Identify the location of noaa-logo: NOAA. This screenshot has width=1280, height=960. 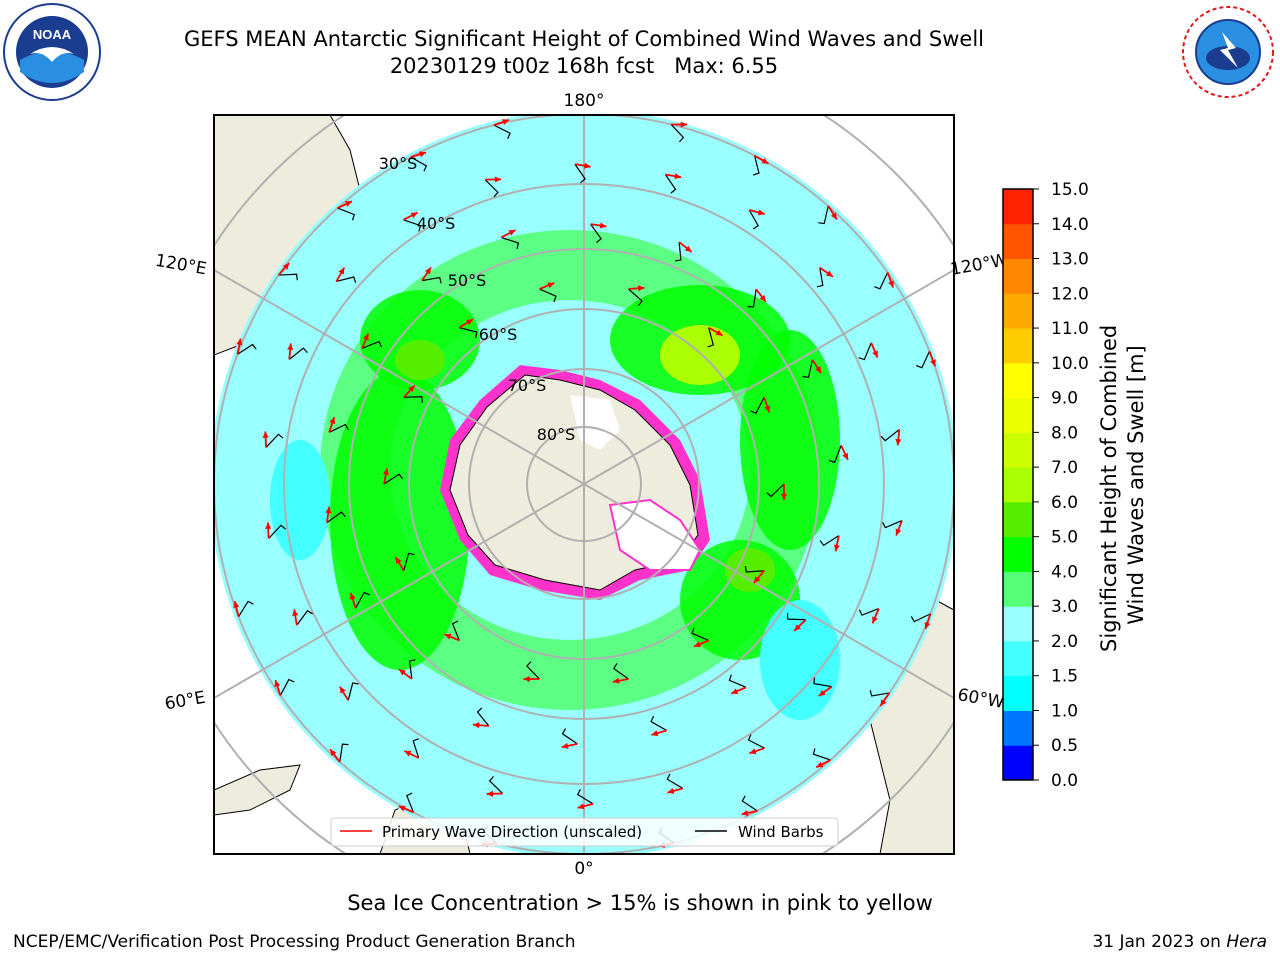
(52, 52).